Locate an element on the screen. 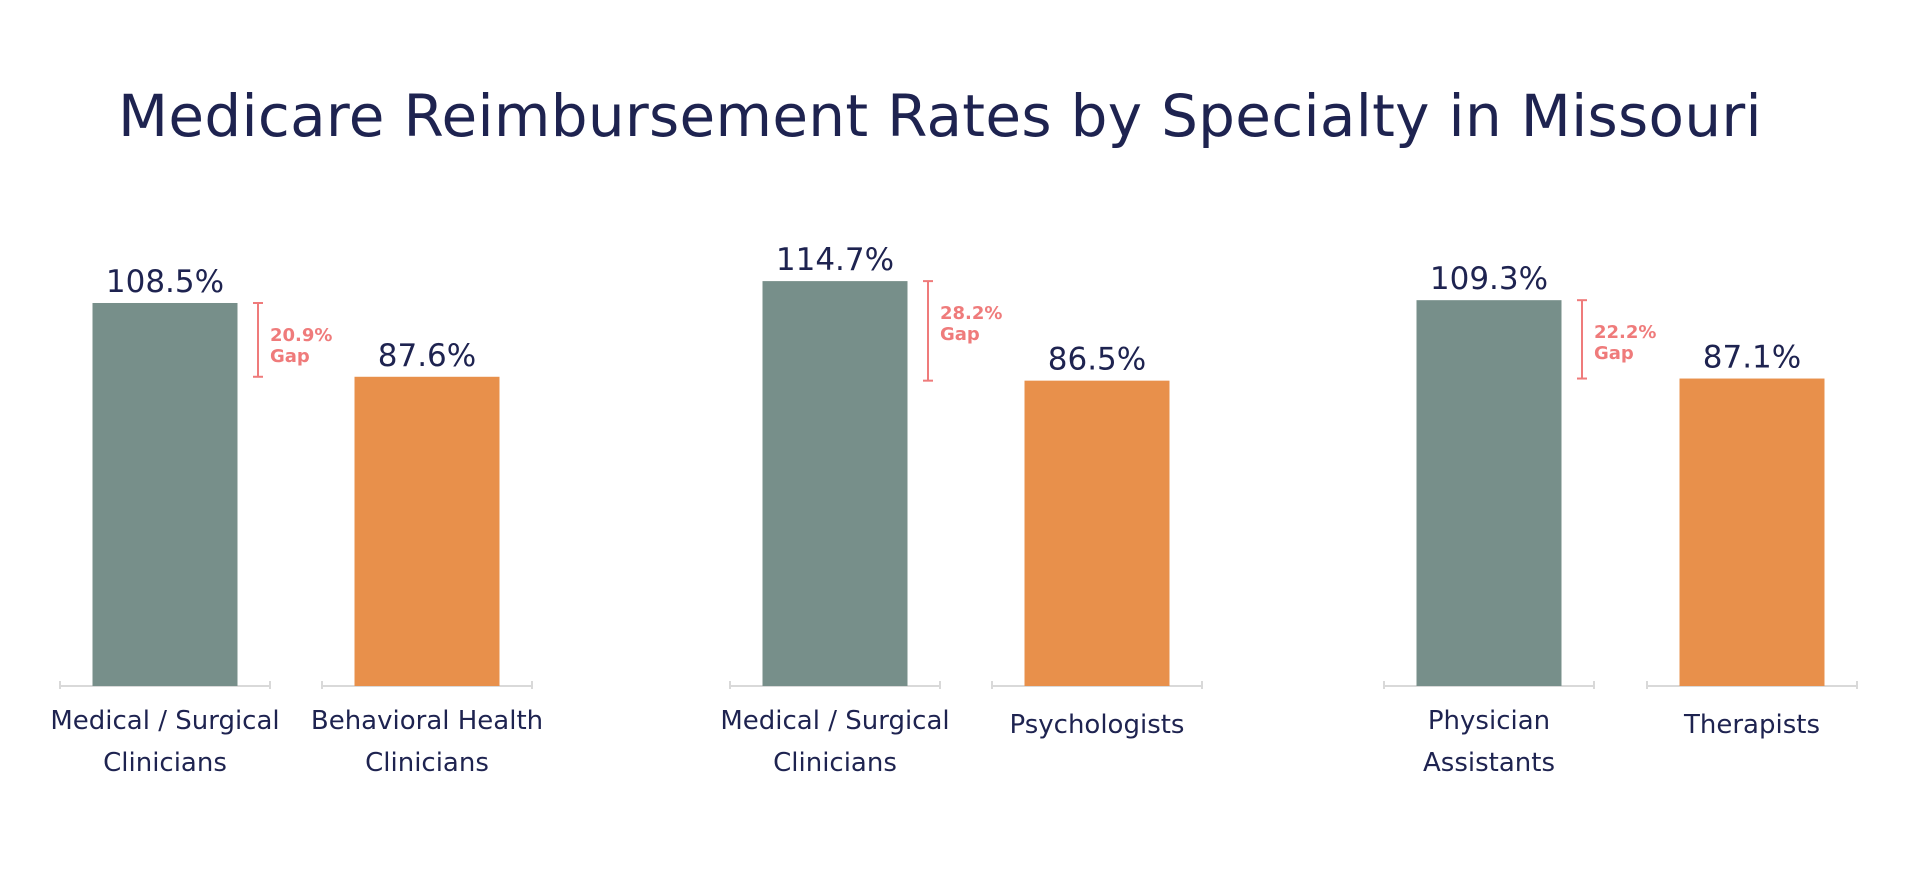  category-label: Assistants is located at coordinates (1489, 763).